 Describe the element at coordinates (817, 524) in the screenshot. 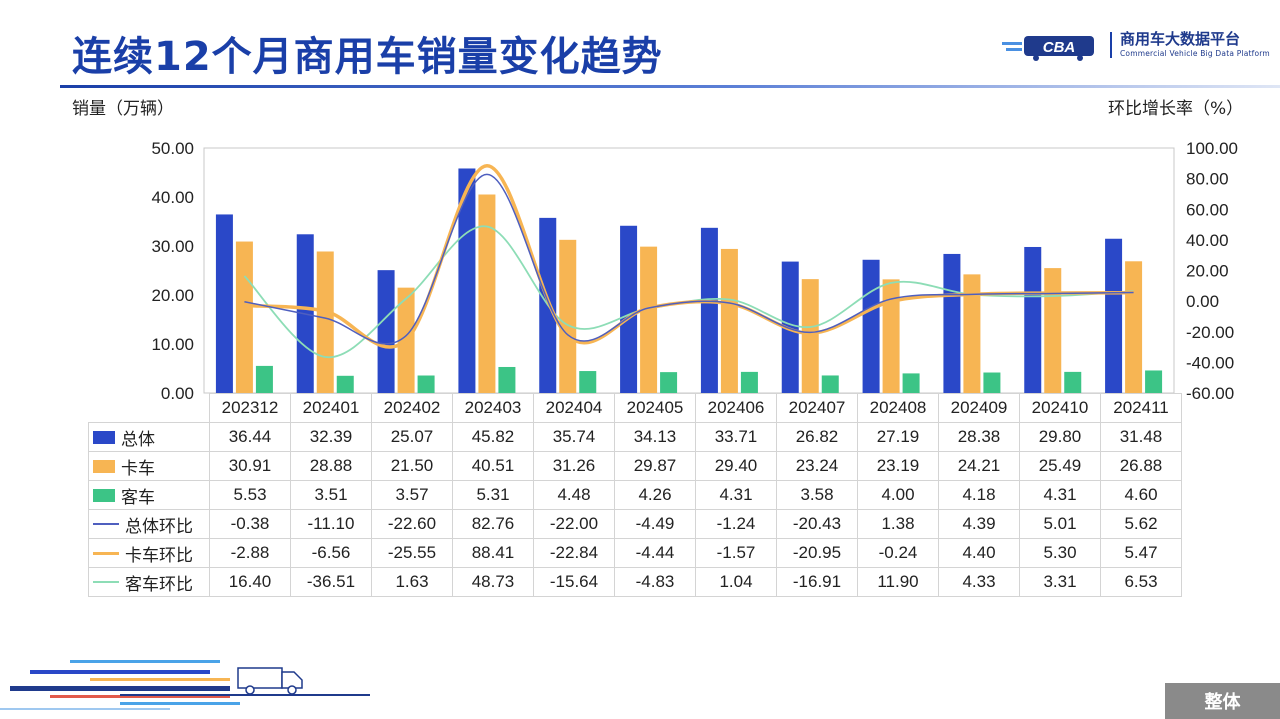

I see `data-cell: -20.43` at that location.